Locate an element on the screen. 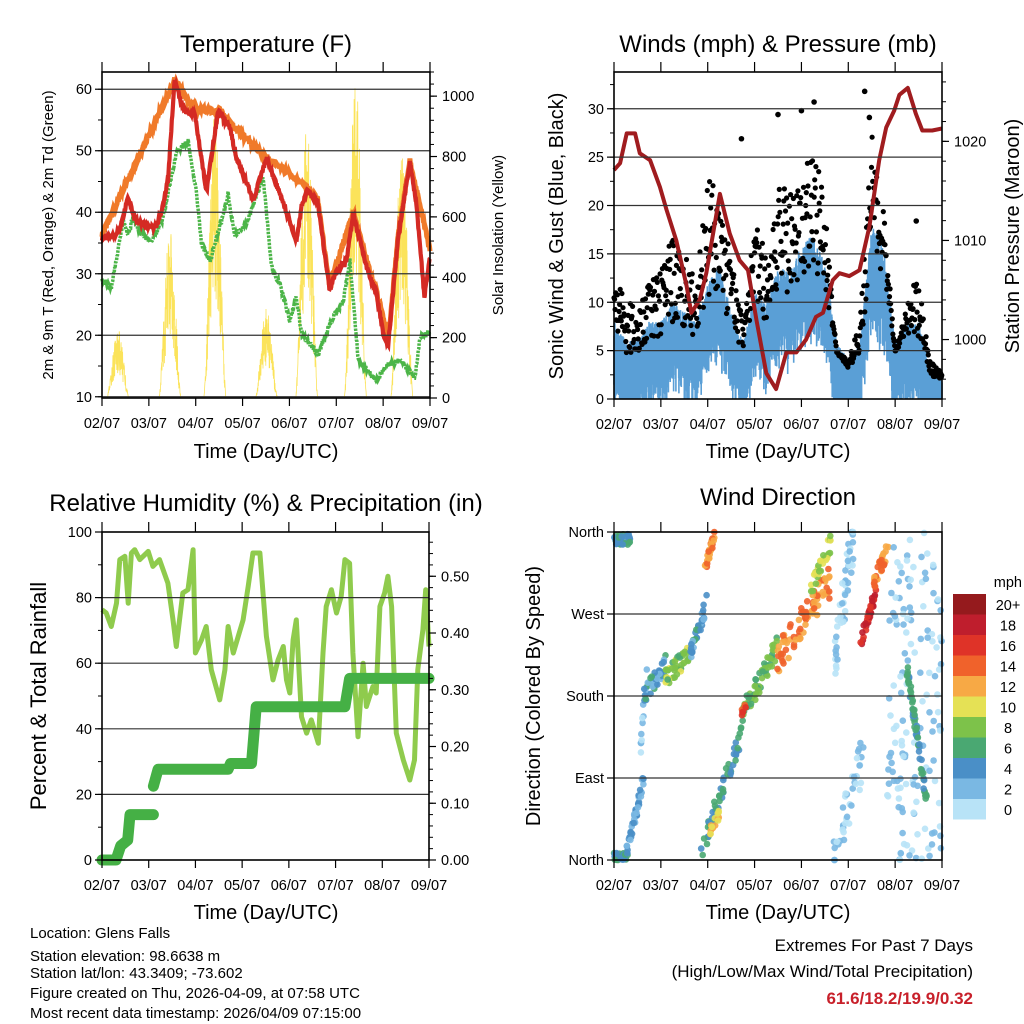 This screenshot has height=1024, width=1024. x-tick-label: 08/07 is located at coordinates (383, 424).